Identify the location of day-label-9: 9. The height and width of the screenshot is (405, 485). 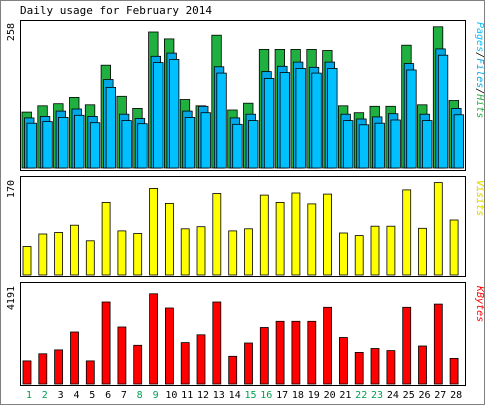
(156, 395).